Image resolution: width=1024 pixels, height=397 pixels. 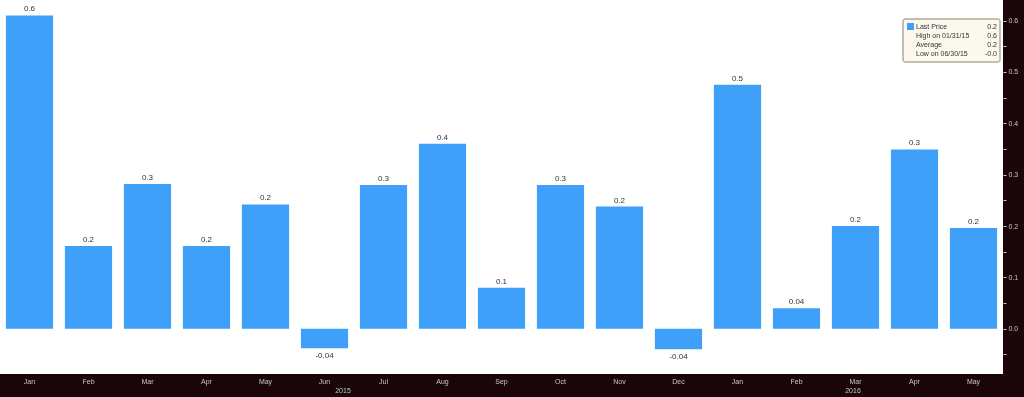 I want to click on data-label: 0.5, so click(x=737, y=78).